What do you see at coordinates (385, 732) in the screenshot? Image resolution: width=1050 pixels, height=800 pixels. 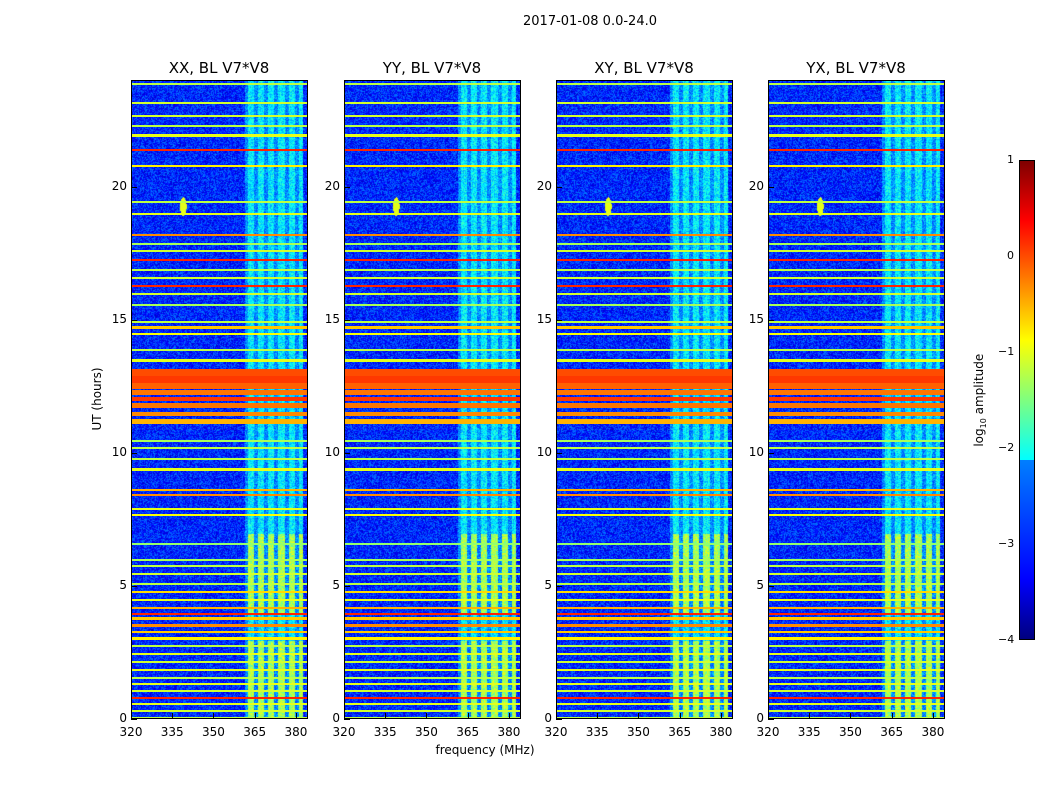 I see `x-tick-label: 335` at bounding box center [385, 732].